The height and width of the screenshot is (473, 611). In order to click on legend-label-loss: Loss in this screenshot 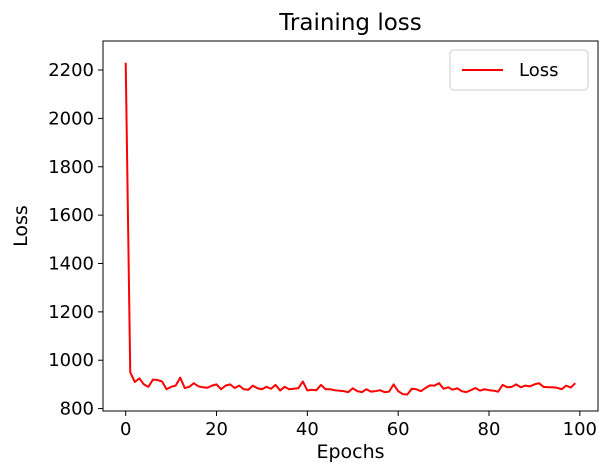, I will do `click(538, 70)`.